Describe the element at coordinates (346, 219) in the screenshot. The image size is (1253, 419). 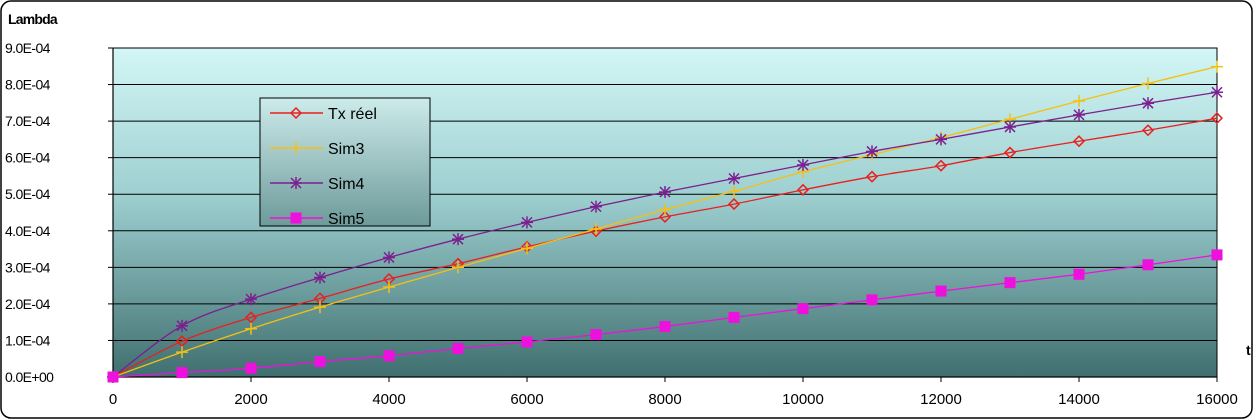
I see `legend-label: Sim5` at that location.